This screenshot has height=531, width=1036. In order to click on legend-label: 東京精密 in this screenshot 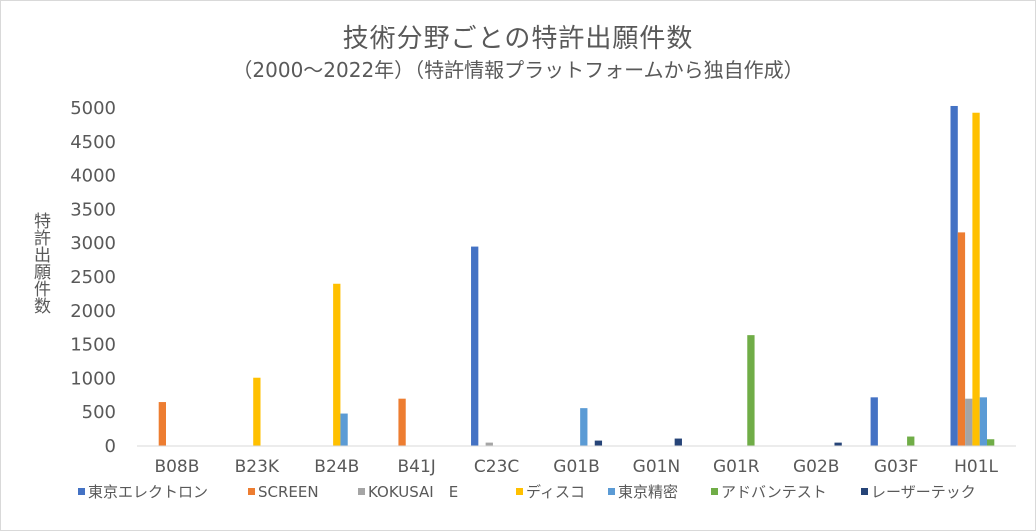, I will do `click(648, 492)`.